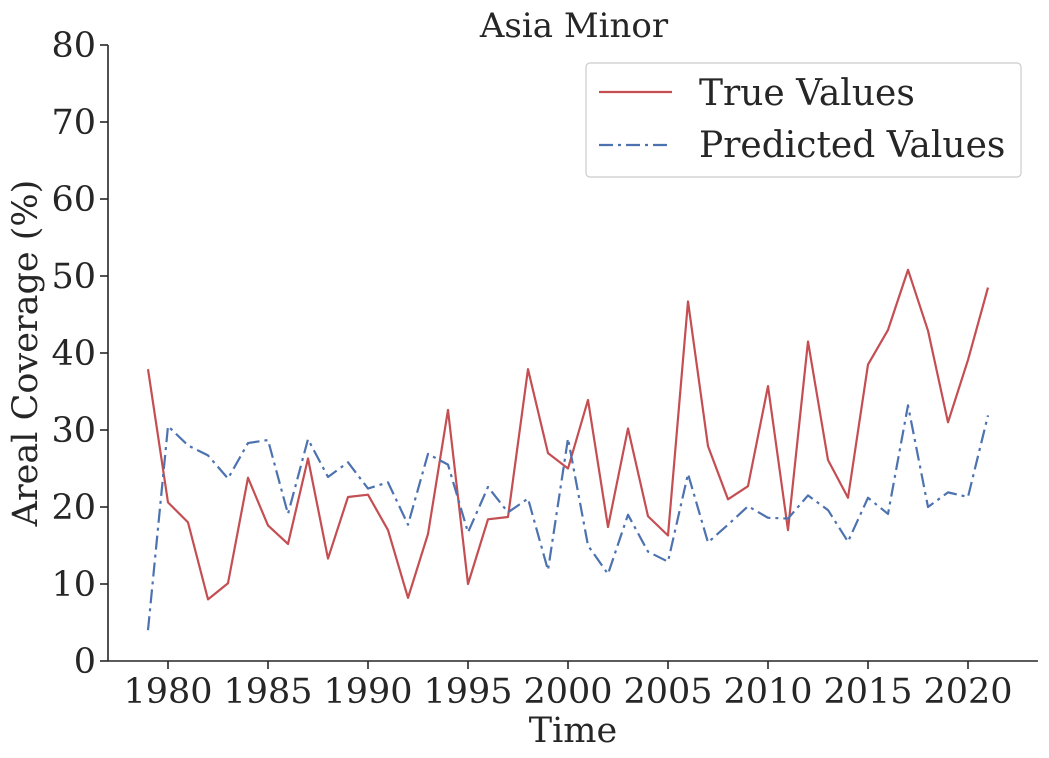  I want to click on legend: True Values Predicted Values, so click(803, 120).